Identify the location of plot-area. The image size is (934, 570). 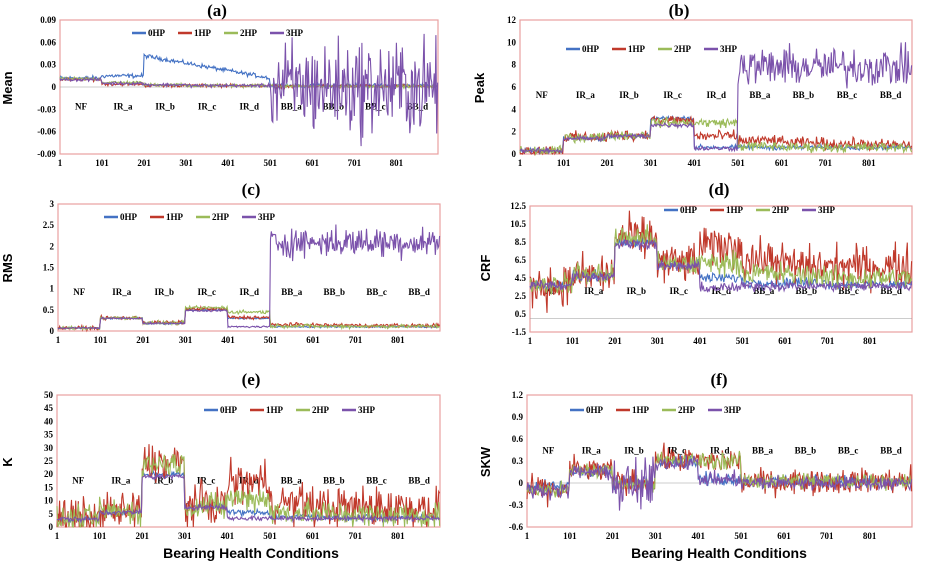
(249, 267).